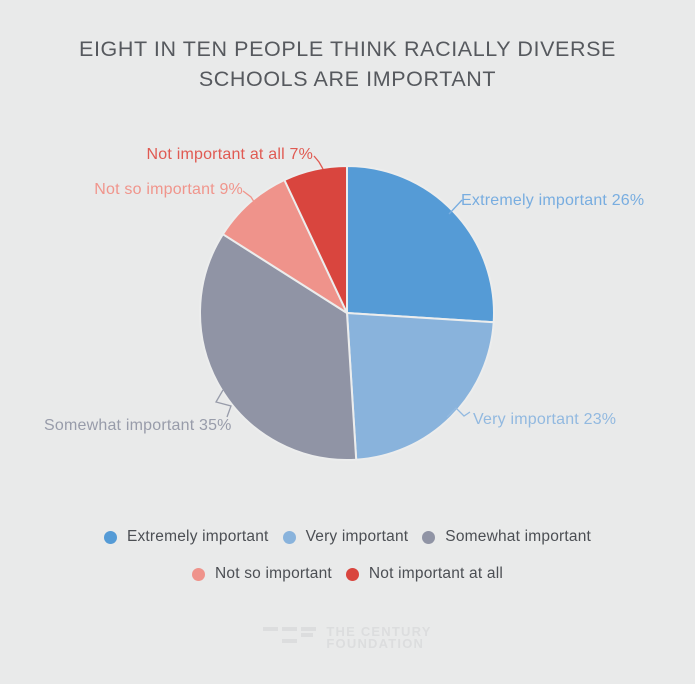 The height and width of the screenshot is (684, 695). I want to click on logo-text: THE CENTURY FOUNDATION, so click(379, 637).